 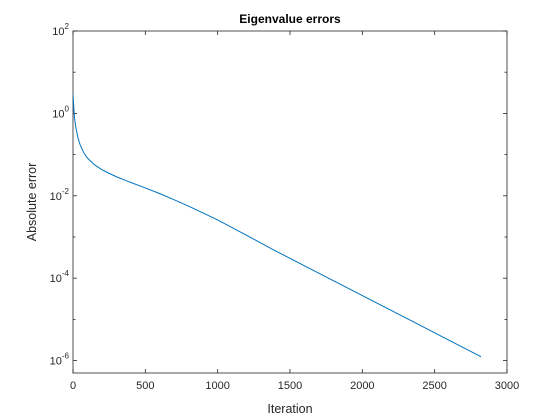 What do you see at coordinates (362, 386) in the screenshot?
I see `x-tick-label: 2000` at bounding box center [362, 386].